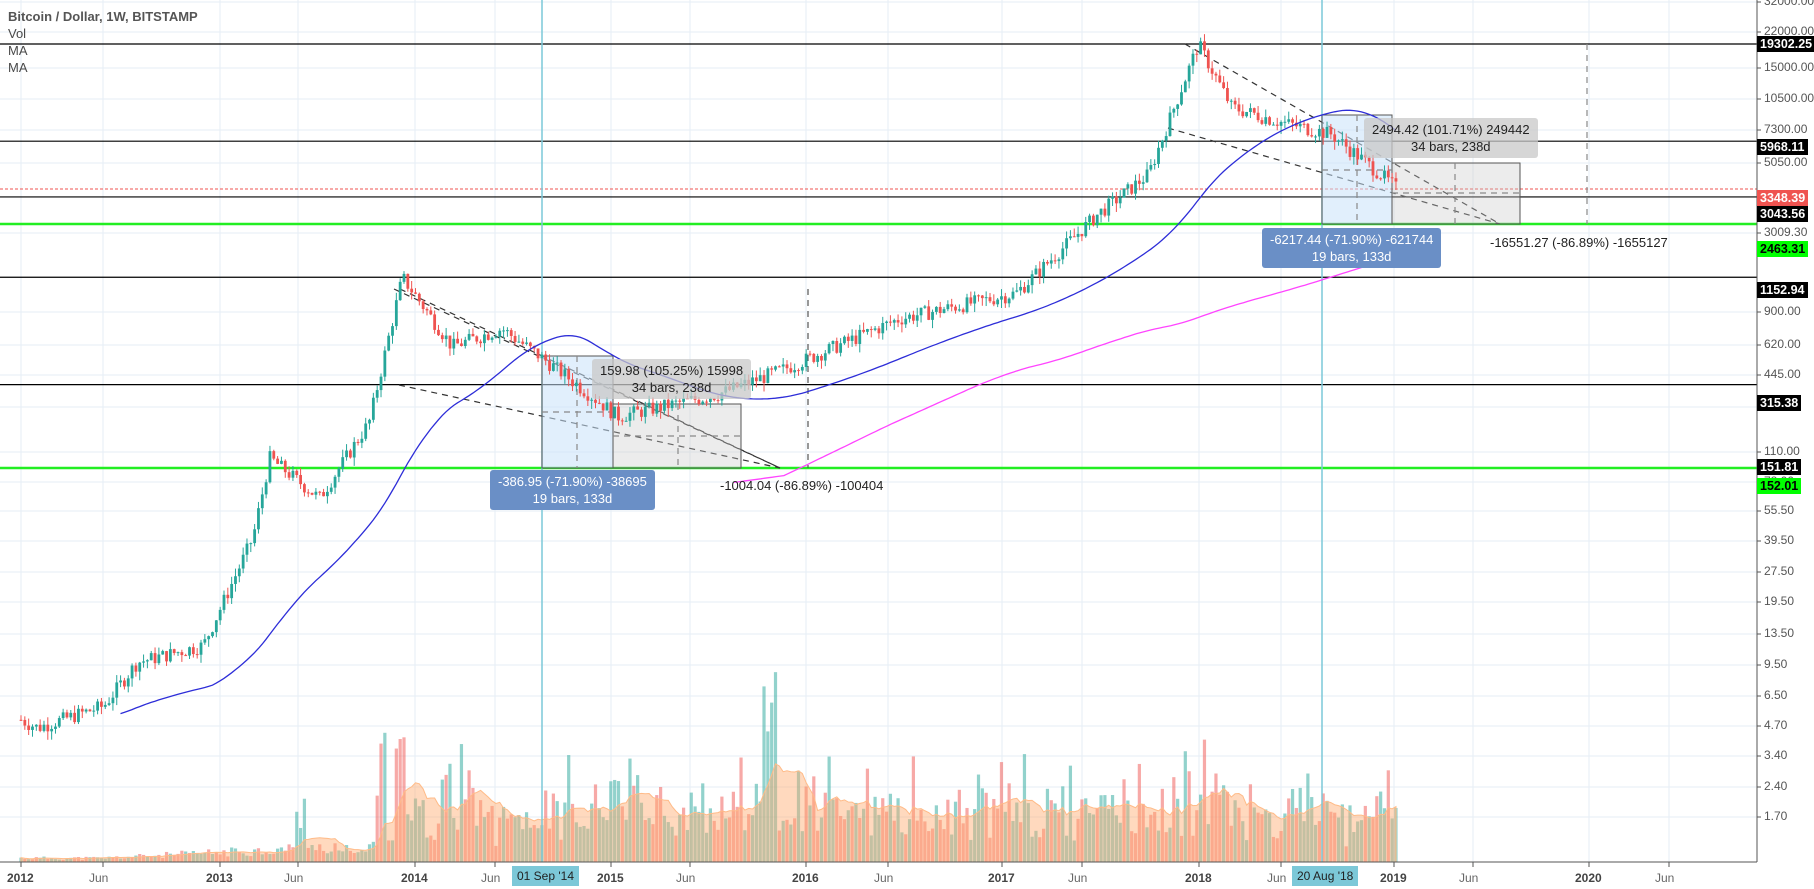  I want to click on price-tick: 3009.30, so click(1786, 232).